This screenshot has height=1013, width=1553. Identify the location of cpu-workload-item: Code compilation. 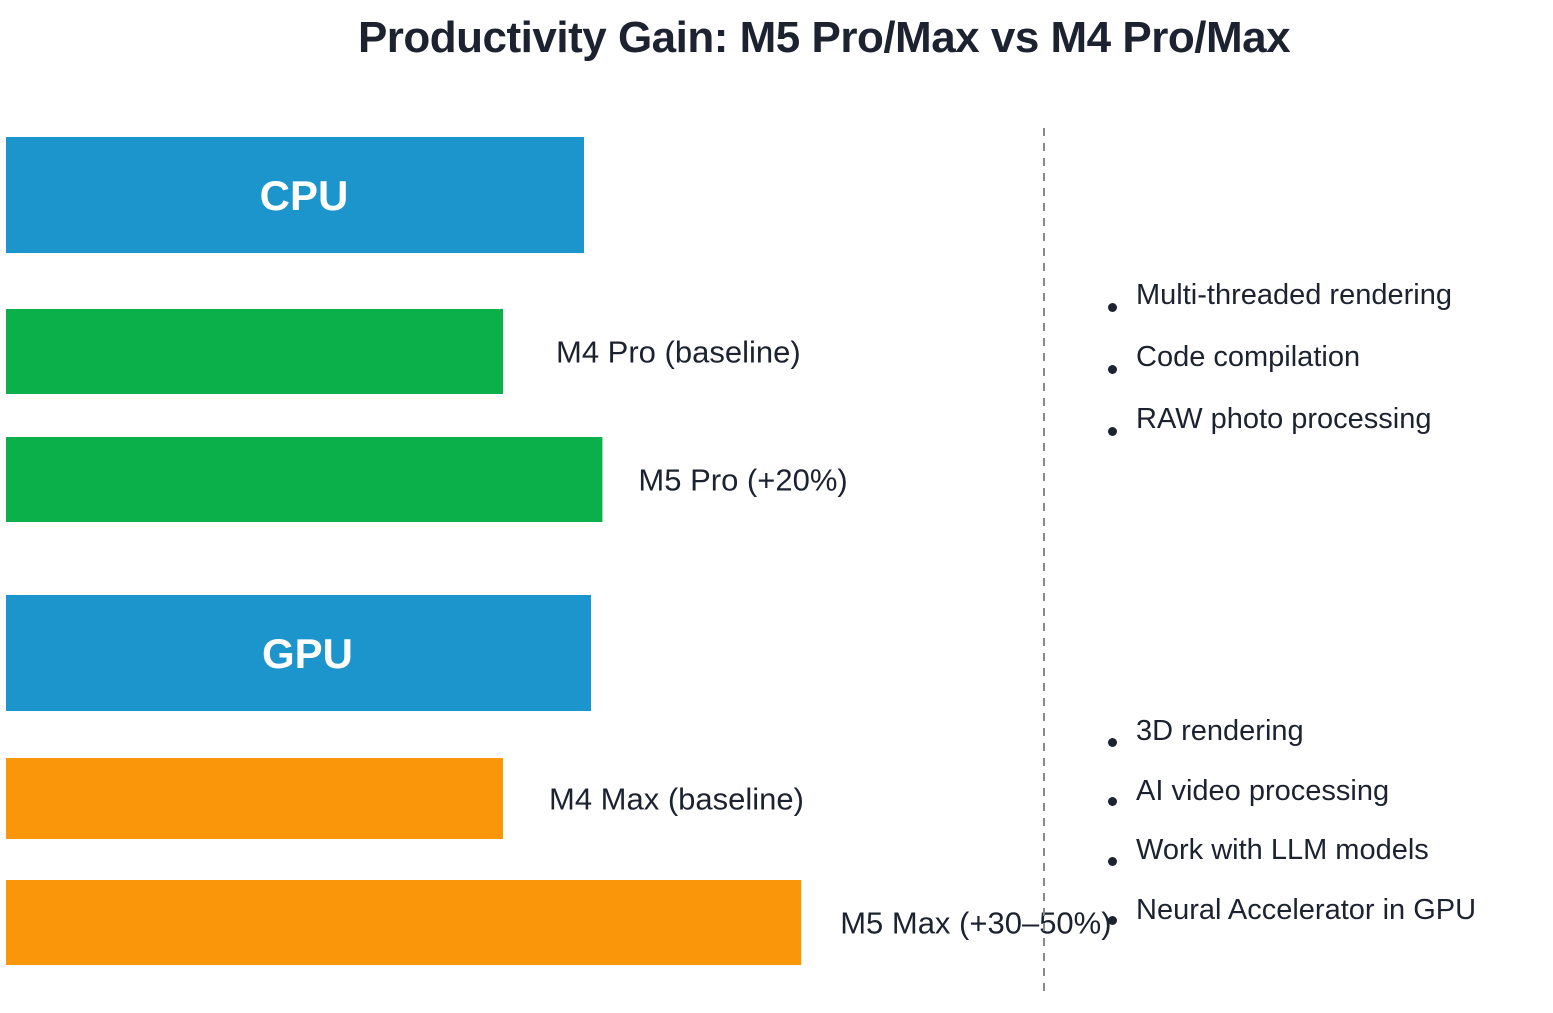
(1279, 369).